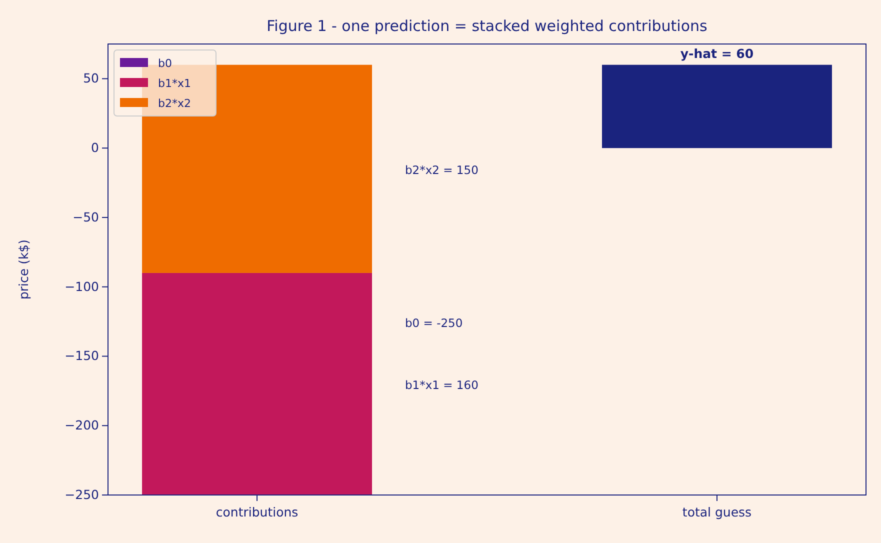 This screenshot has height=543, width=881. What do you see at coordinates (717, 53) in the screenshot?
I see `annotation: y-hat = 60` at bounding box center [717, 53].